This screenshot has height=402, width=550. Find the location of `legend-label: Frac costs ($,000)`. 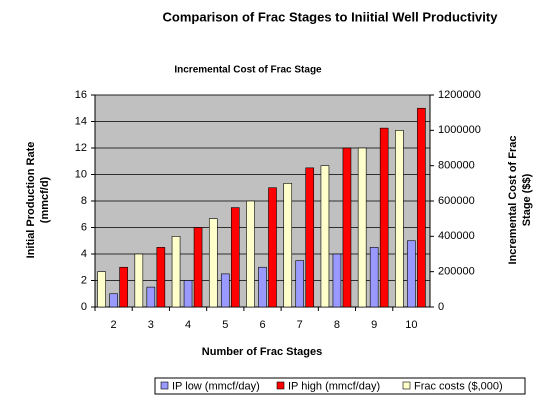

legend-label: Frac costs ($,000) is located at coordinates (458, 386).